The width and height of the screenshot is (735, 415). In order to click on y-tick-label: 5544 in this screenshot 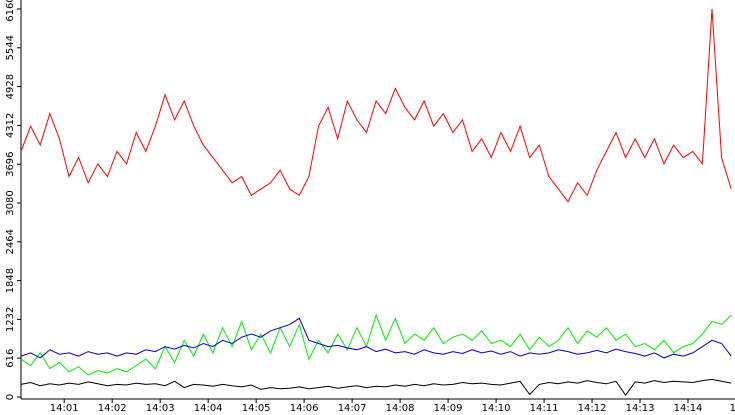, I will do `click(10, 47)`.